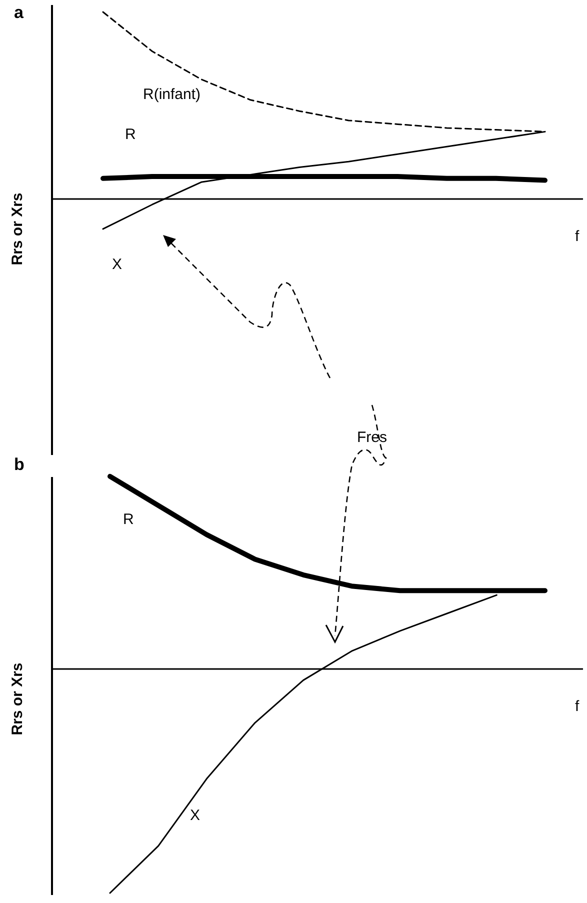 The width and height of the screenshot is (587, 903). What do you see at coordinates (19, 12) in the screenshot?
I see `chart-title: a` at bounding box center [19, 12].